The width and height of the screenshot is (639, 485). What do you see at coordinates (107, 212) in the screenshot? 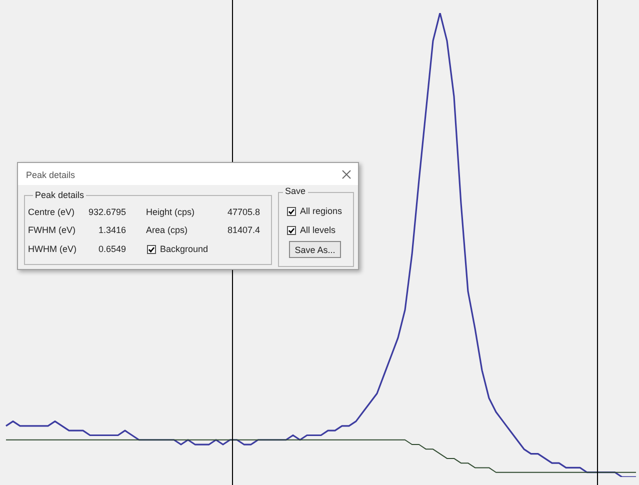
I see `annotation: 932.6795` at bounding box center [107, 212].